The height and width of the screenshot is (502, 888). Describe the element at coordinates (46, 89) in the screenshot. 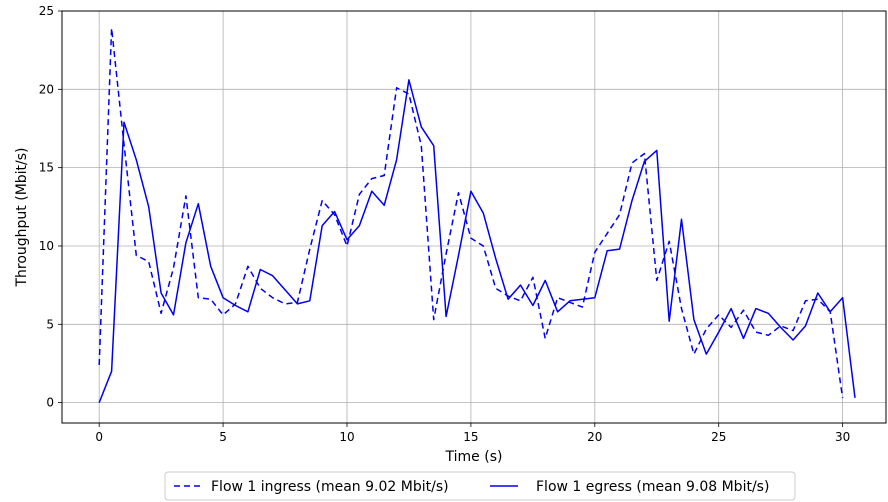

I see `y-tick-label: 20` at that location.